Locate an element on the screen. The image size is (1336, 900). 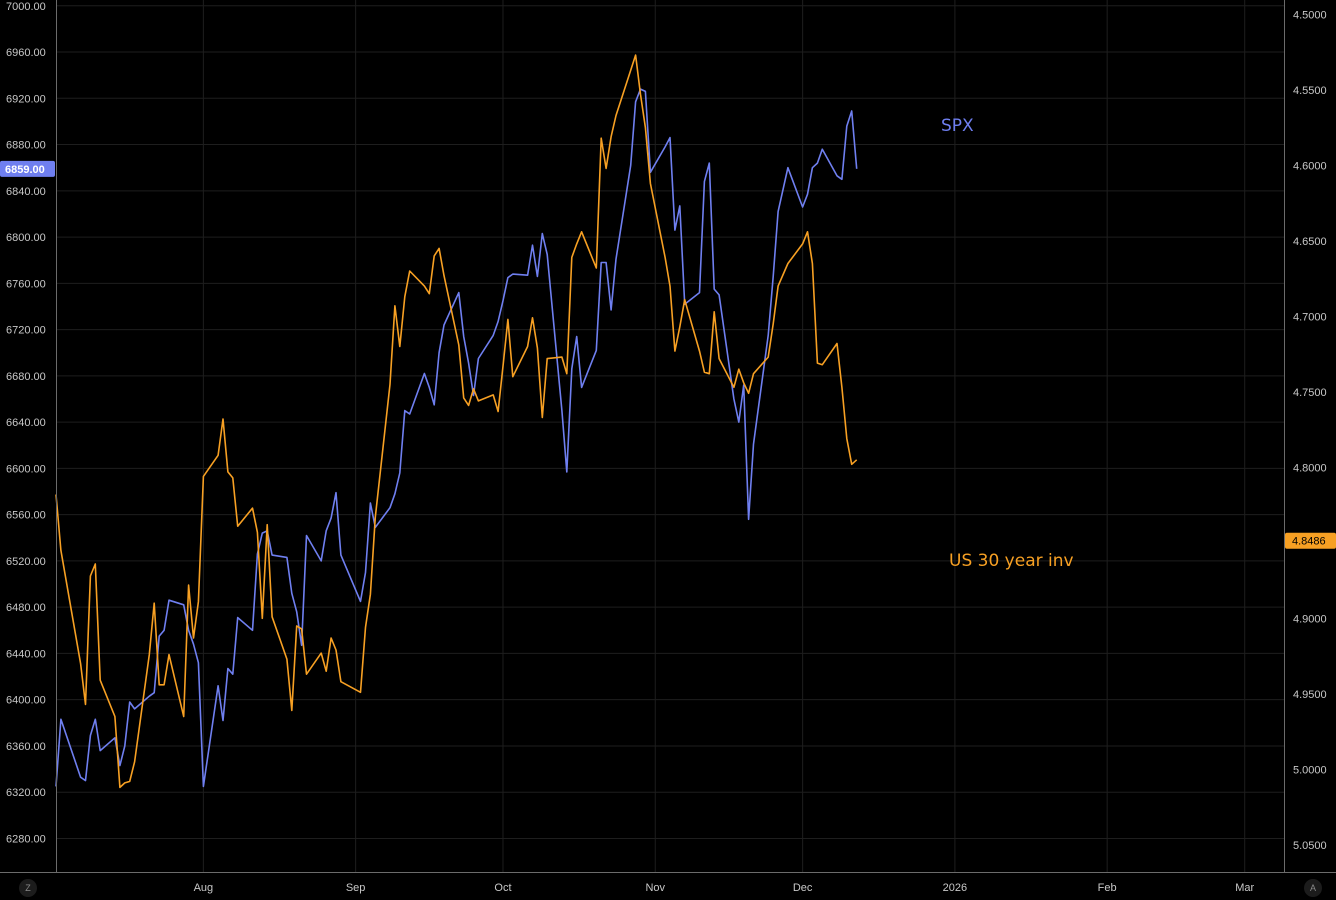
x-axis-tick-label: Aug is located at coordinates (204, 888).